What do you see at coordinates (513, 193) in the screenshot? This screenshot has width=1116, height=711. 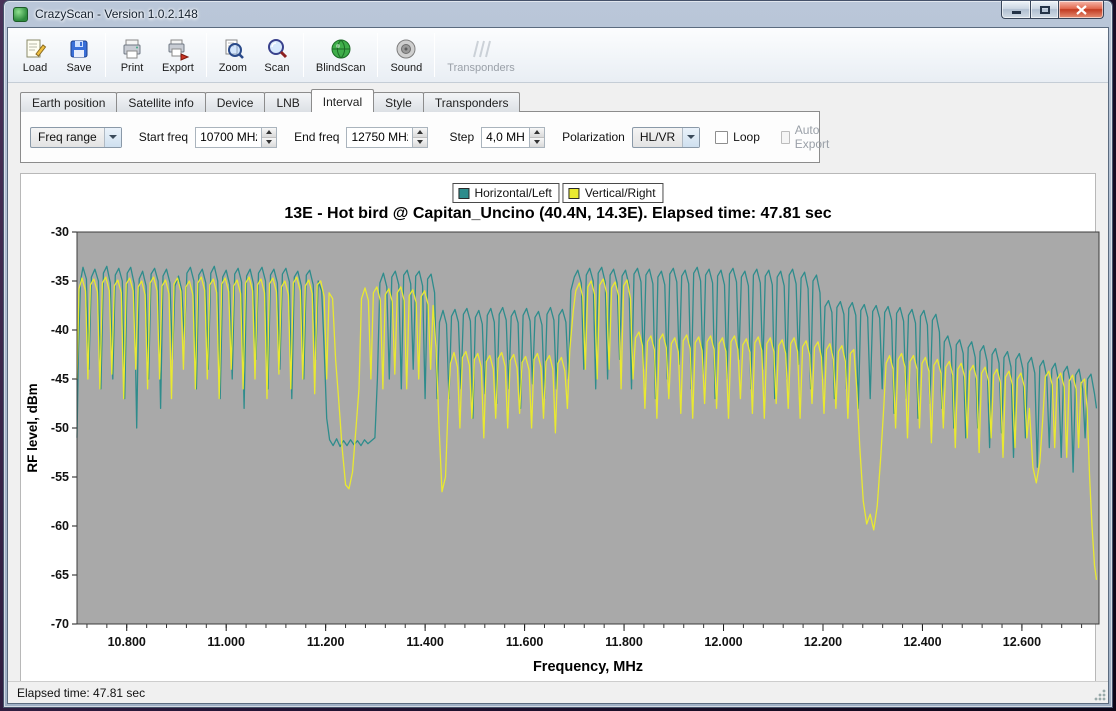 I see `legend-label: Horizontal/Left` at bounding box center [513, 193].